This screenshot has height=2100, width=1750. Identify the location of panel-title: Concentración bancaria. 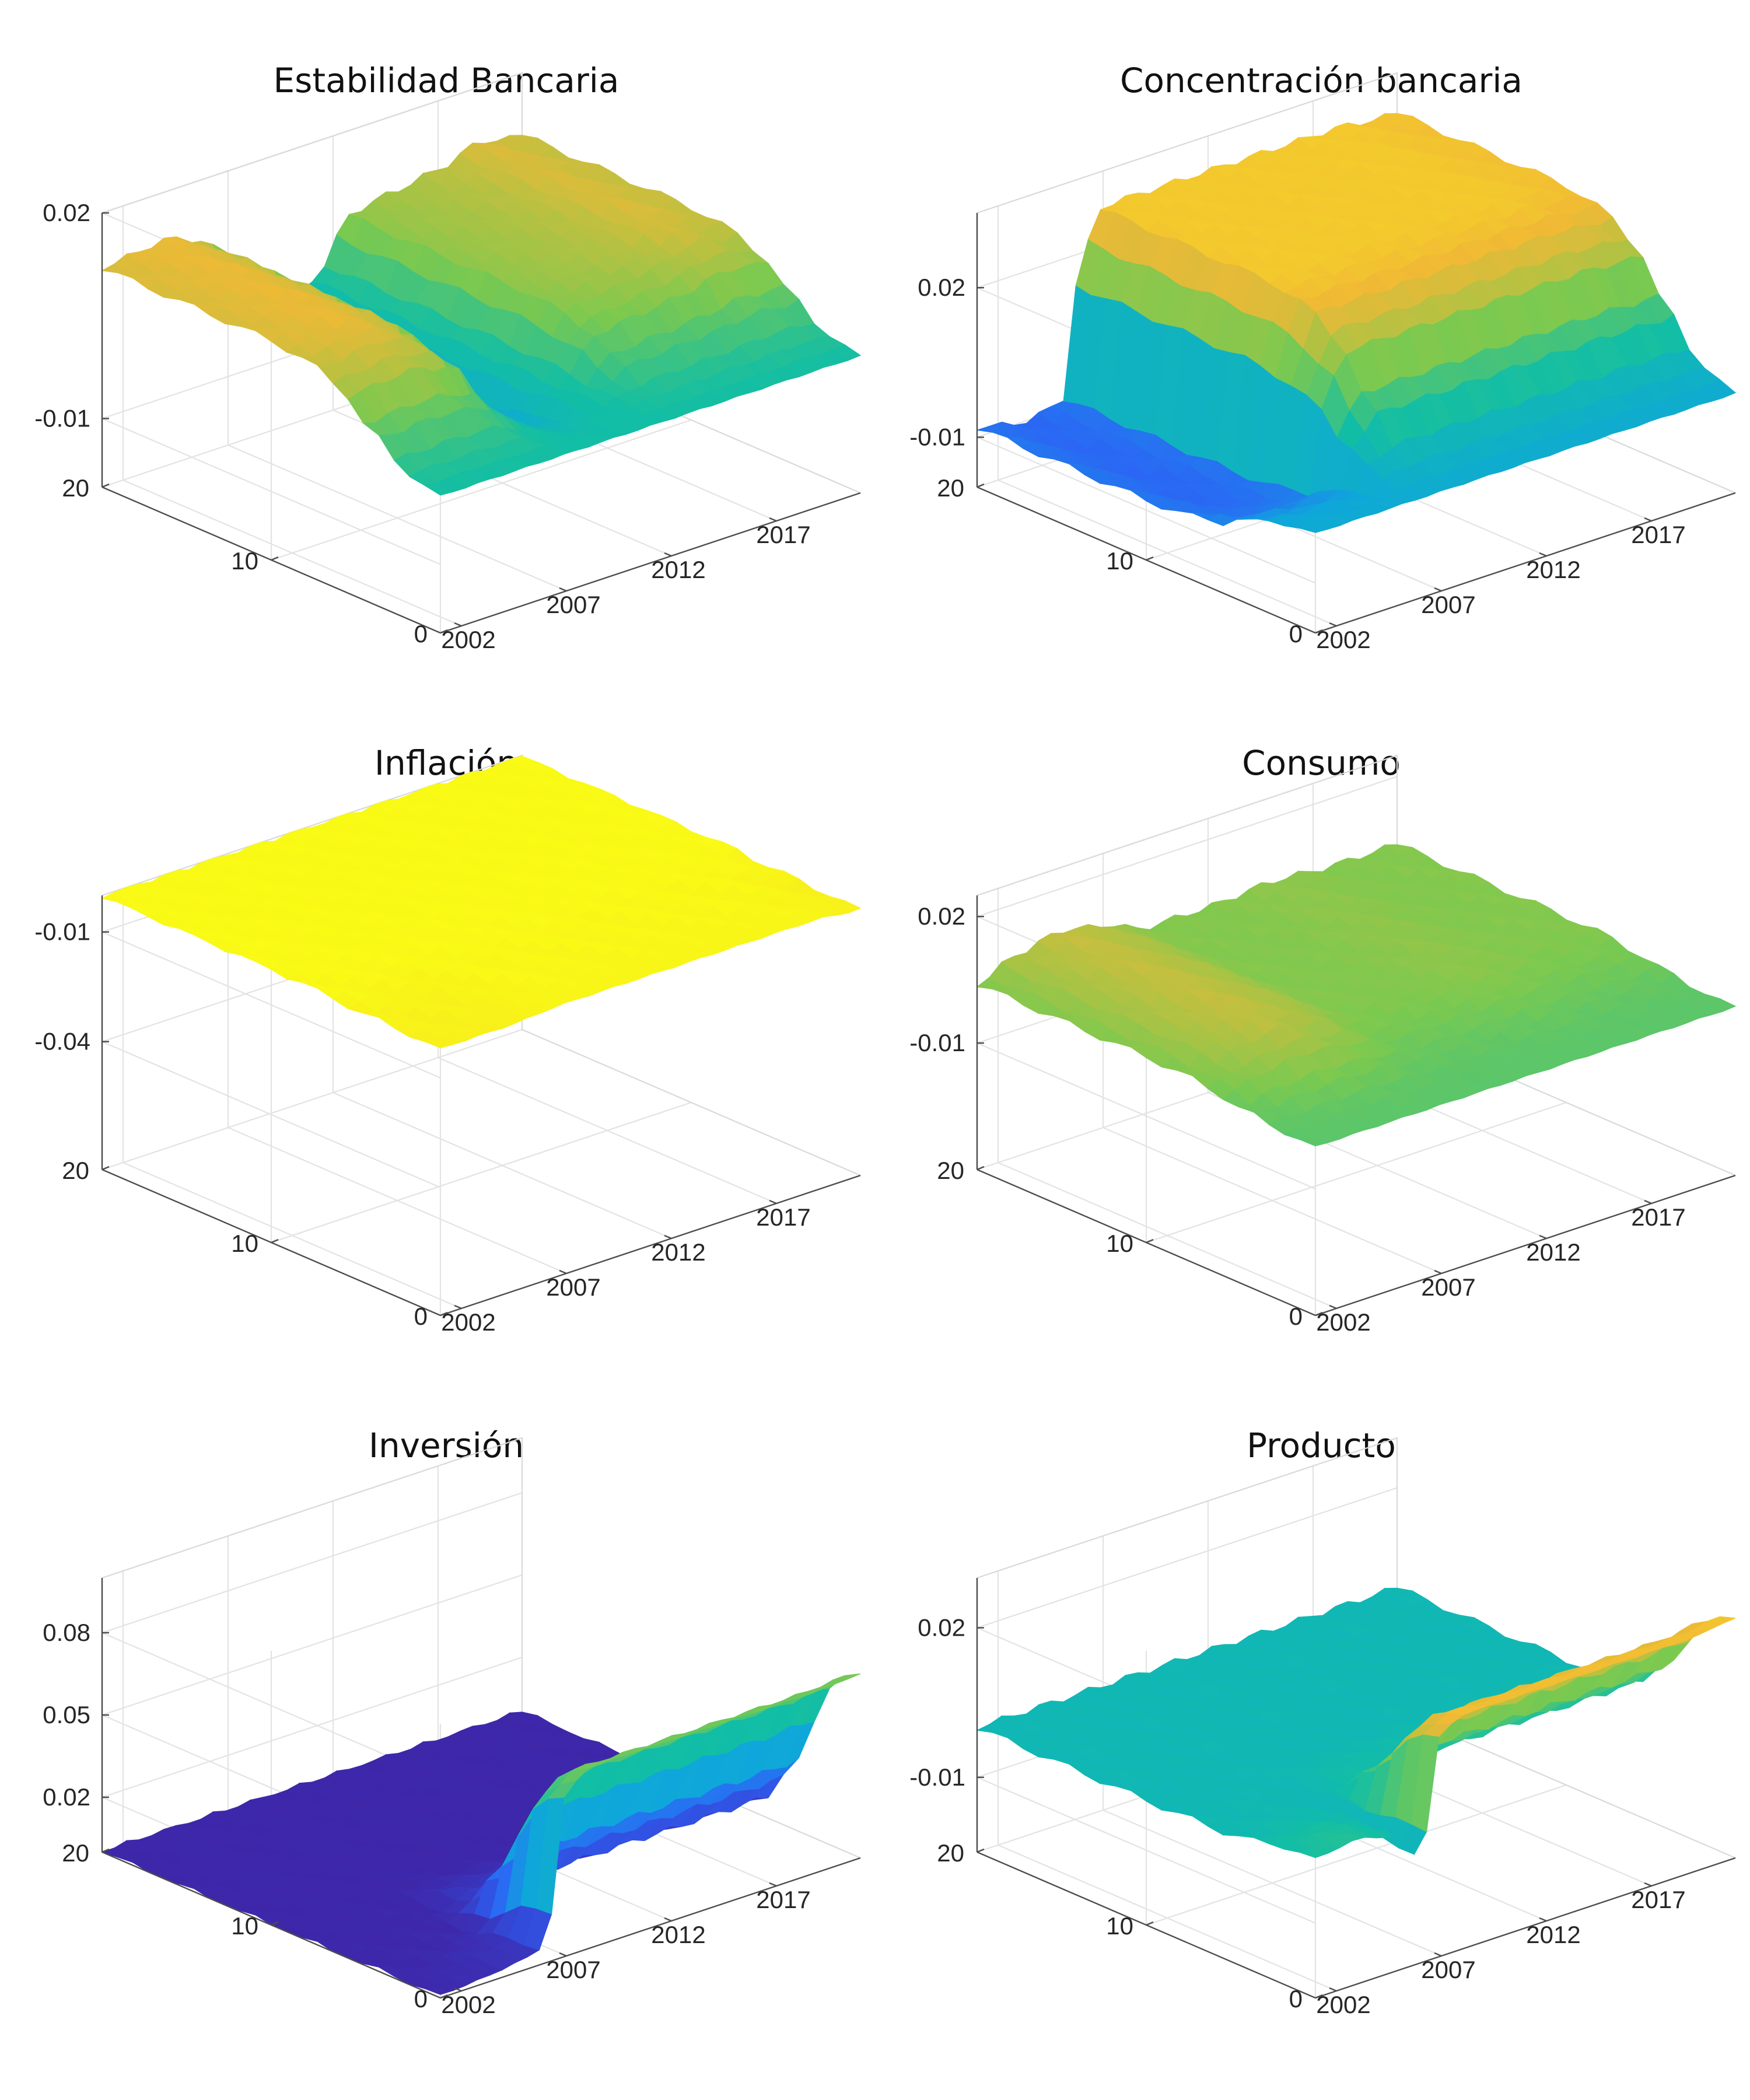
(1321, 80).